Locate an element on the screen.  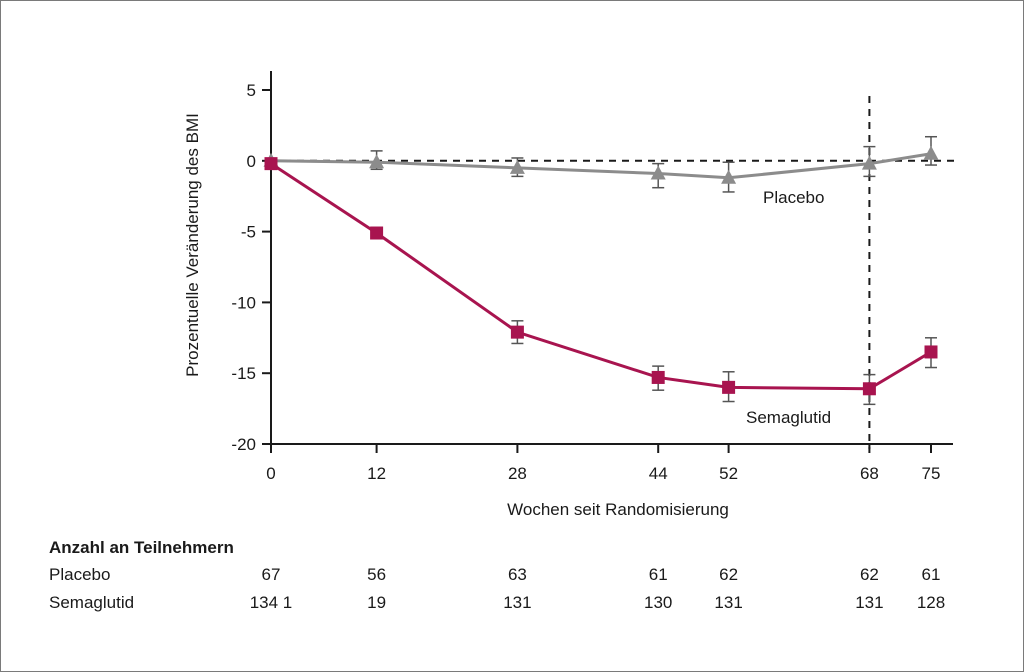
series-label-placebo: Placebo is located at coordinates (793, 197).